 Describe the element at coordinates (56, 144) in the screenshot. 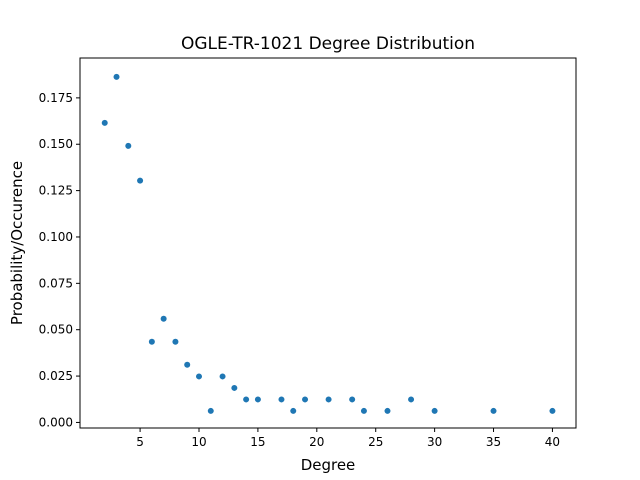

I see `y-tick-label: 0.150` at that location.